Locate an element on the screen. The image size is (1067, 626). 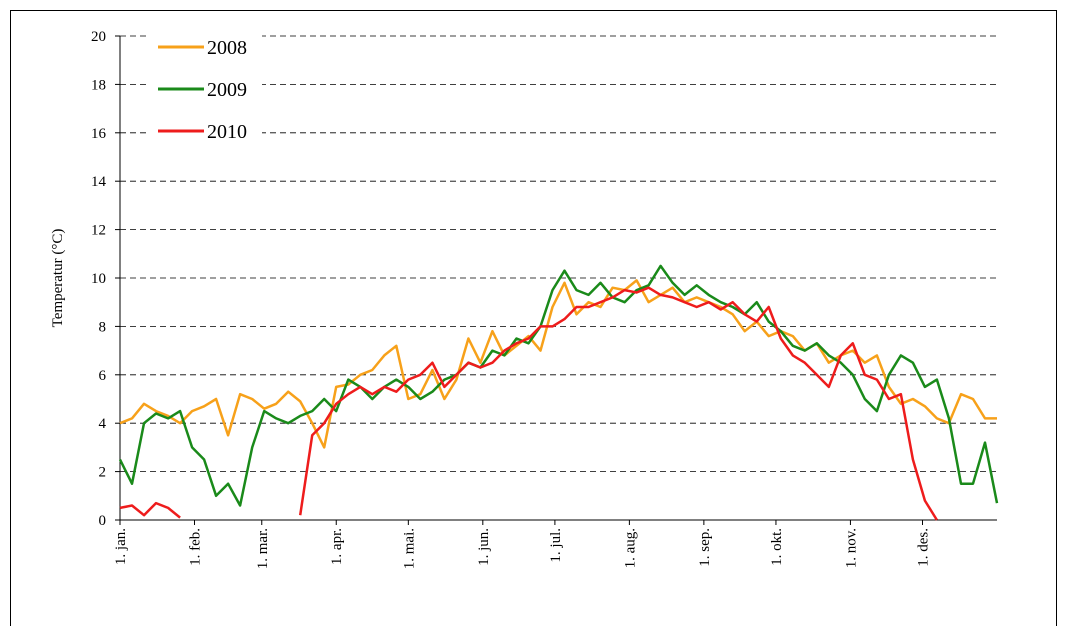
x-tick-label: 1. feb. is located at coordinates (195, 547).